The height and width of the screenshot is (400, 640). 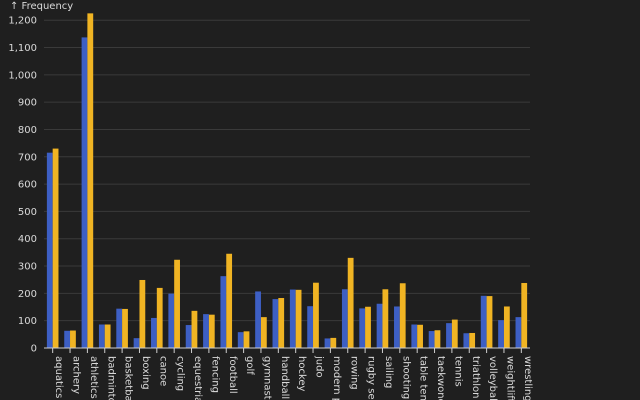 What do you see at coordinates (492, 378) in the screenshot?
I see `x-tick-label: volleyball` at bounding box center [492, 378].